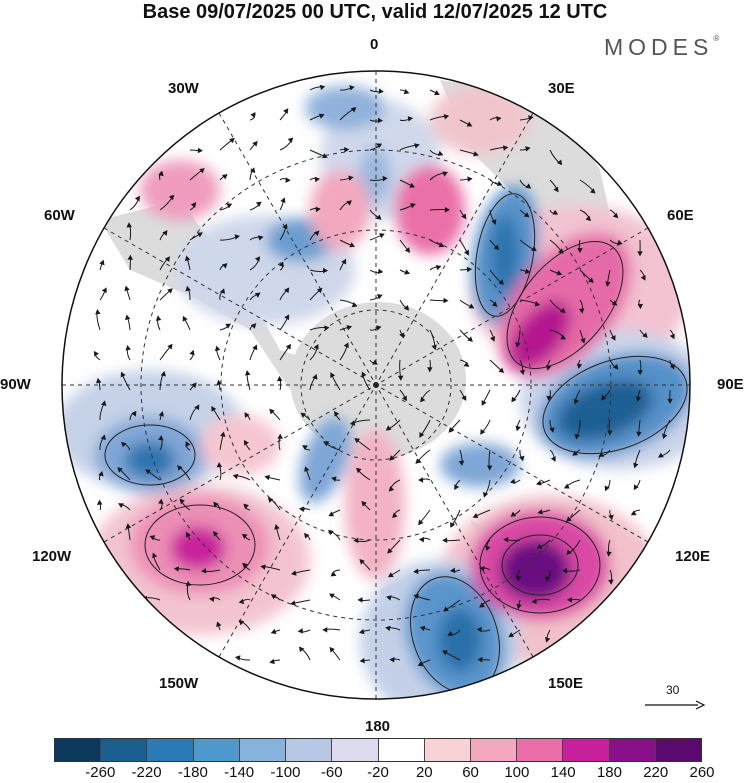 The width and height of the screenshot is (750, 783). I want to click on colorbar-tick-label: -260, so click(100, 772).